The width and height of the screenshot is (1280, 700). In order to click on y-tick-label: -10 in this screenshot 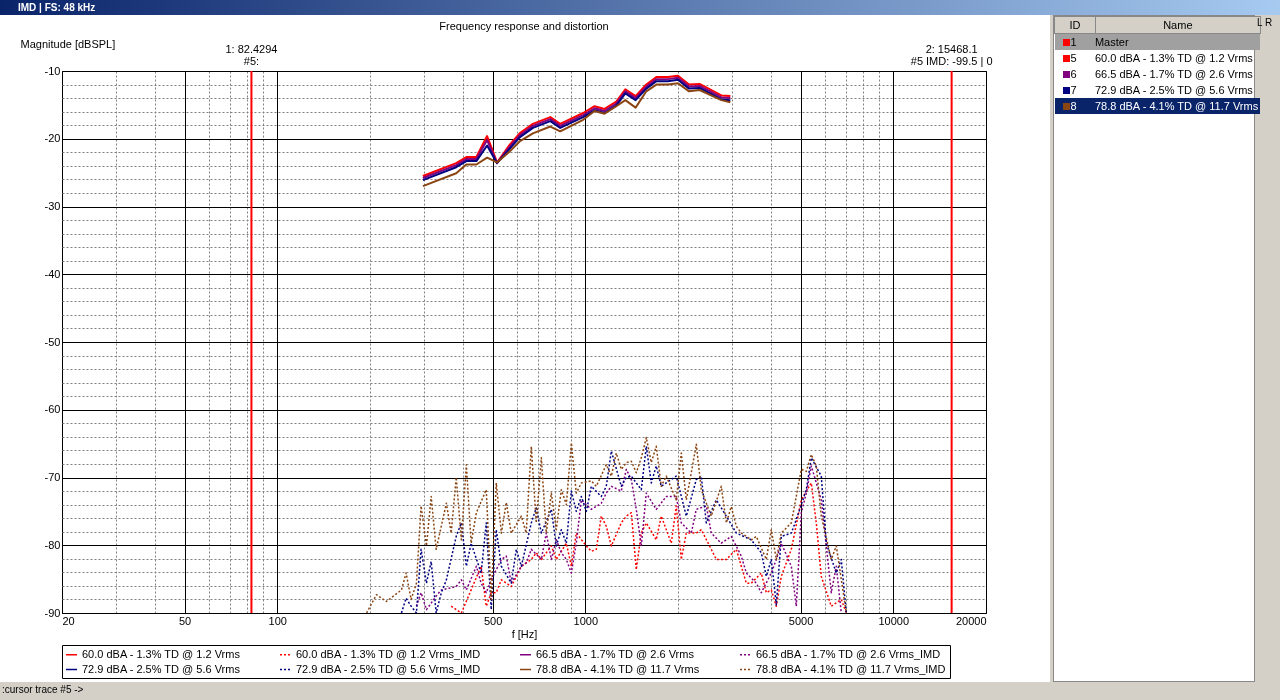, I will do `click(52, 70)`.